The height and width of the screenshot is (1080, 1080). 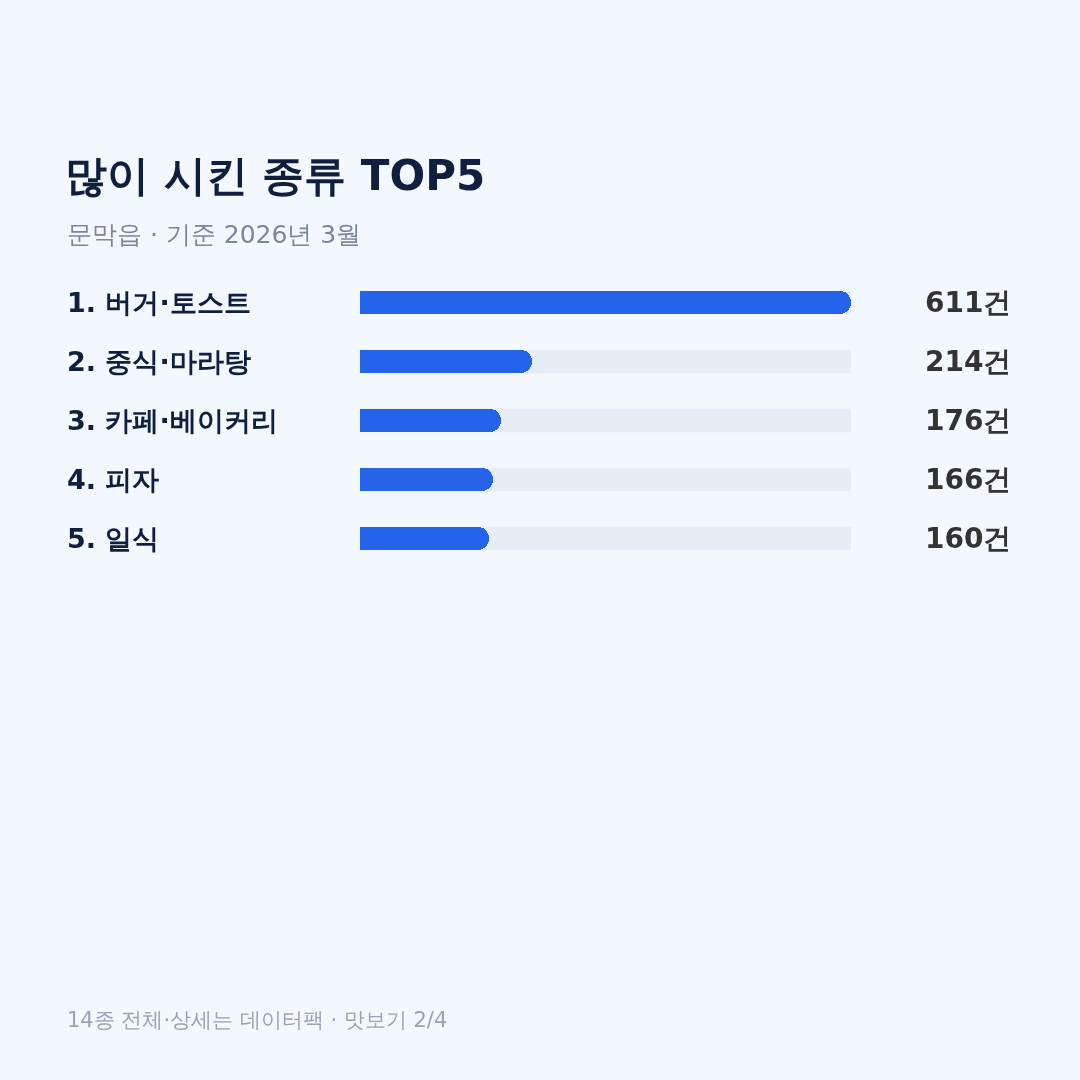 I want to click on y-tick-label: 3. 카페·베이커리, so click(x=172, y=420).